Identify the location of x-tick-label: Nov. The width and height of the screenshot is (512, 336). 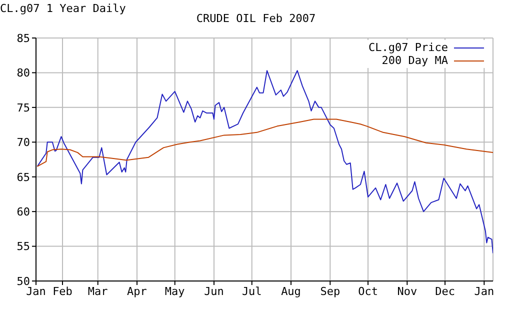
(407, 291).